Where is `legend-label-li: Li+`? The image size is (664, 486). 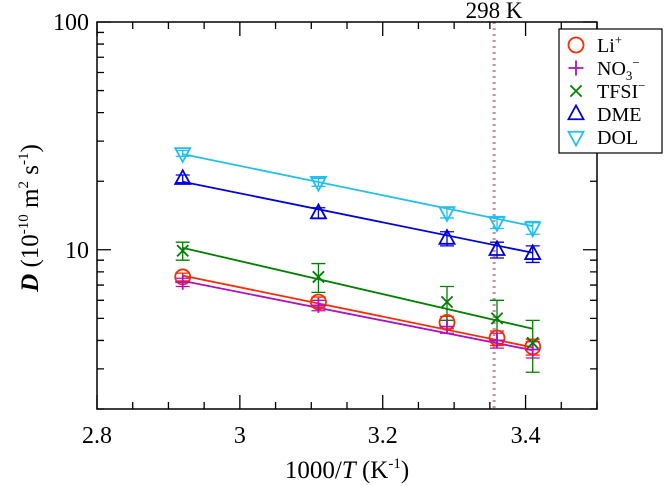 legend-label-li: Li+ is located at coordinates (609, 44).